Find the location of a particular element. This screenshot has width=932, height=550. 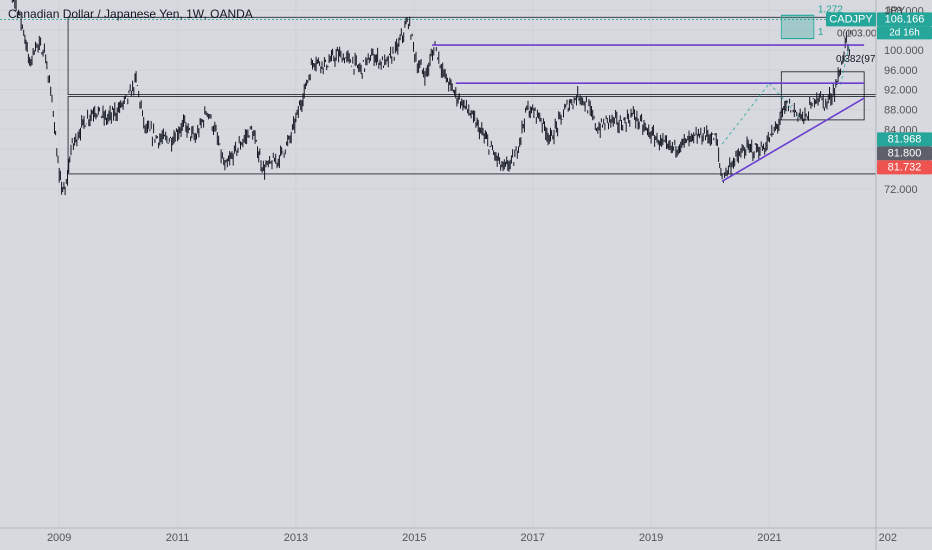

time-tick-label: 2015 is located at coordinates (414, 538).